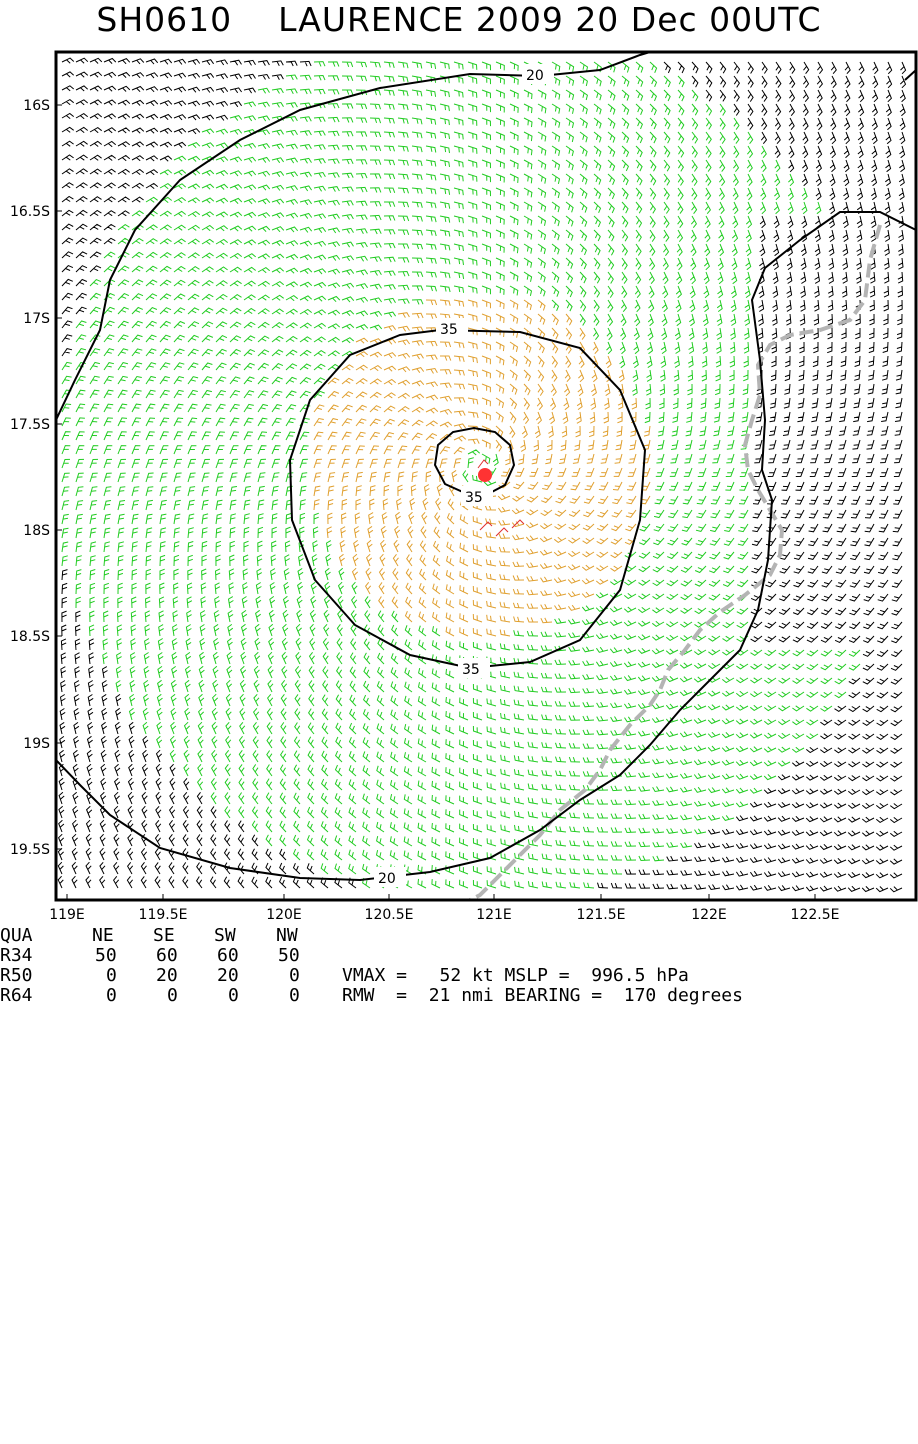 The height and width of the screenshot is (1444, 918). I want to click on r64-sw: 0, so click(233, 995).